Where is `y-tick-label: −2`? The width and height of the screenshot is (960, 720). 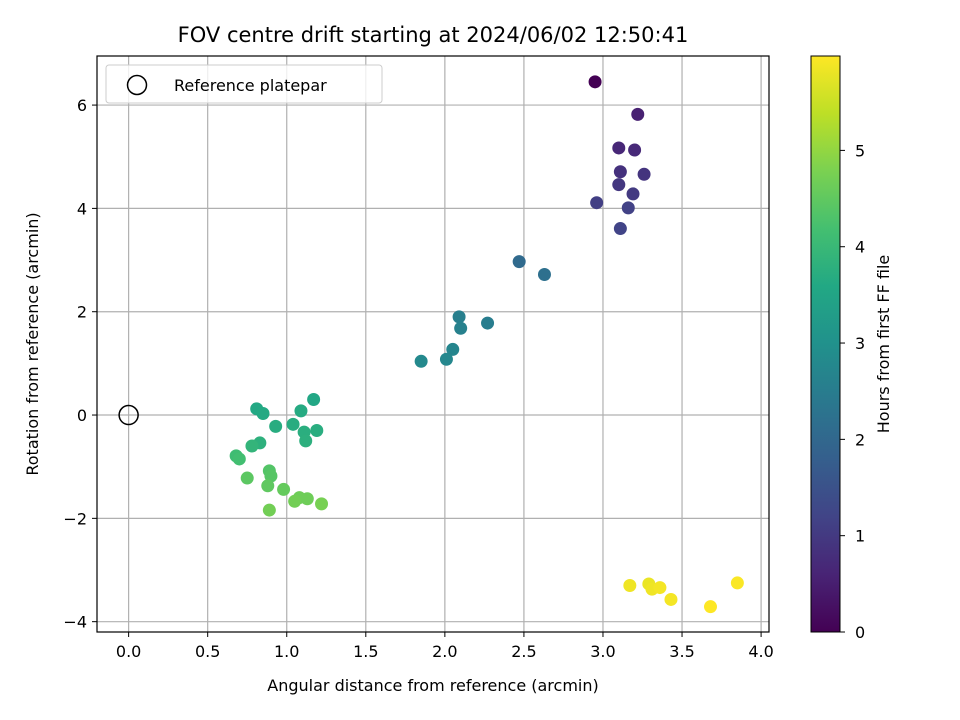
y-tick-label: −2 is located at coordinates (75, 518).